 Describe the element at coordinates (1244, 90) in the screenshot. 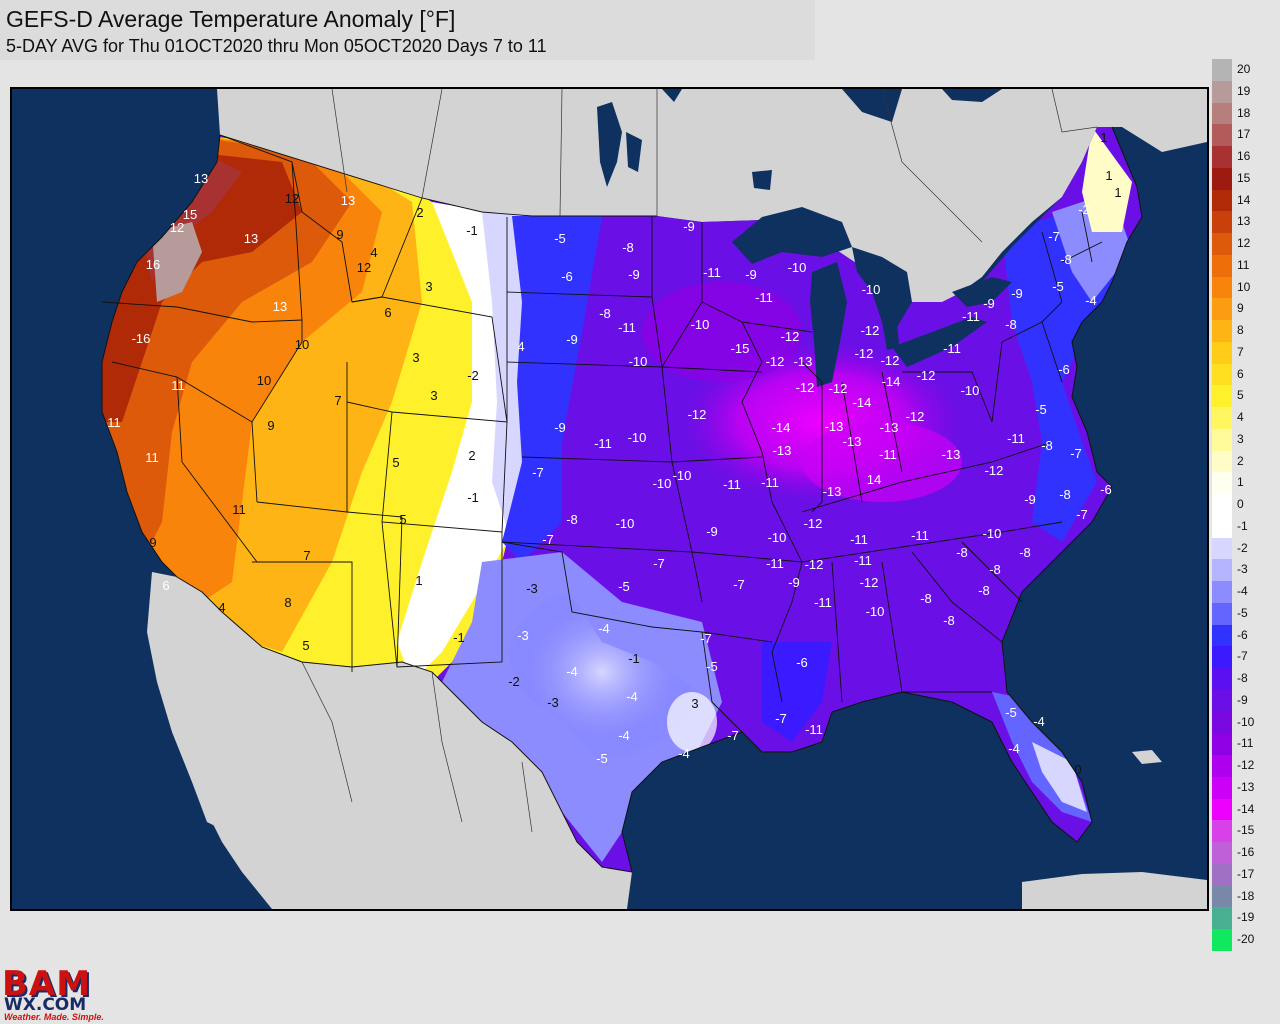

I see `colorbar-tick-label: 19` at that location.